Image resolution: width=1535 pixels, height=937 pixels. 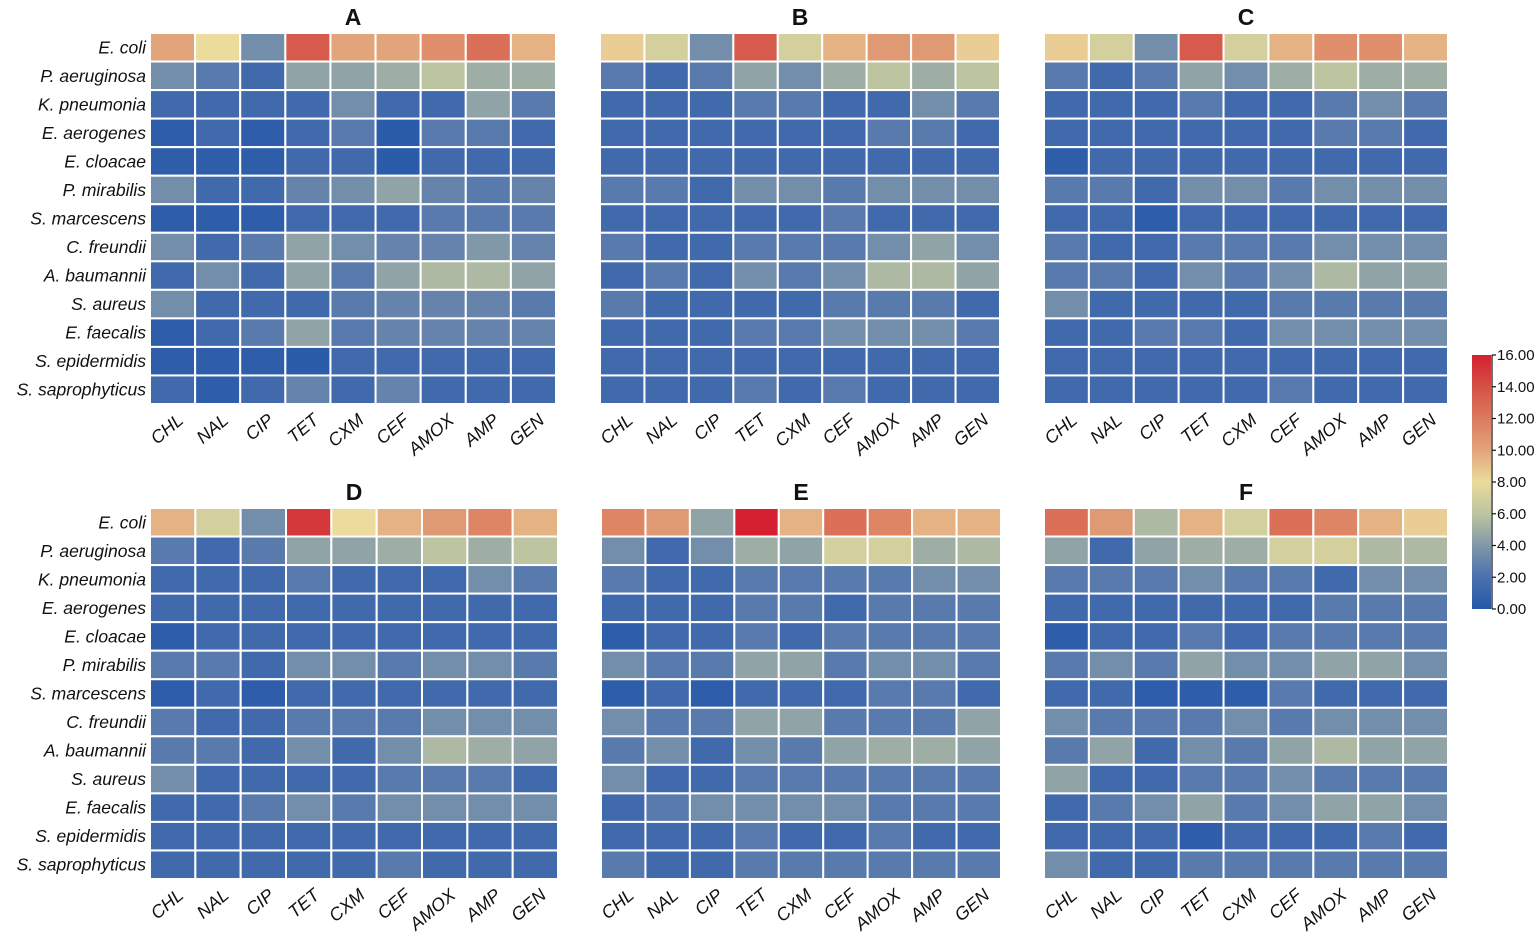 I want to click on panel-title: E, so click(x=800, y=492).